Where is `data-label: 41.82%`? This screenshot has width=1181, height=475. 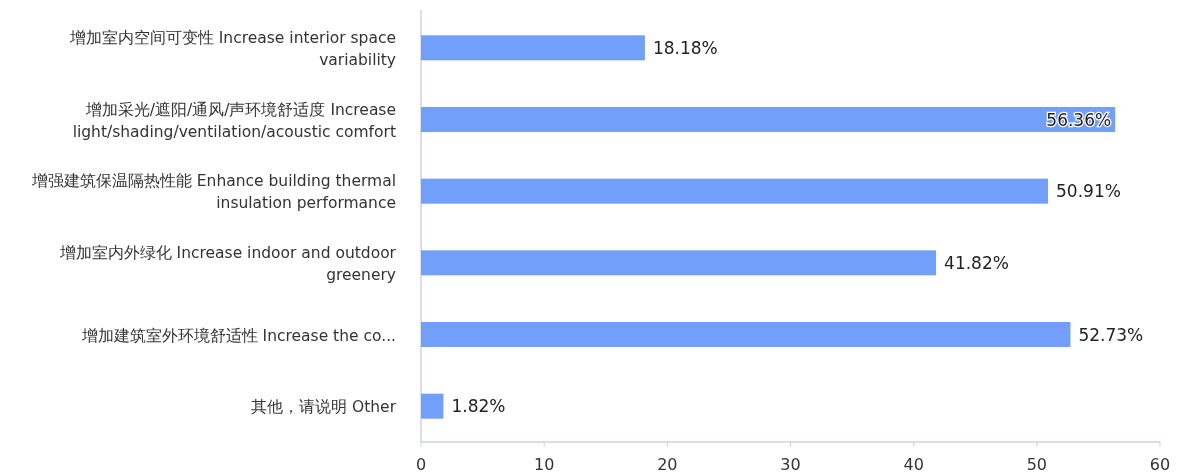 data-label: 41.82% is located at coordinates (976, 262).